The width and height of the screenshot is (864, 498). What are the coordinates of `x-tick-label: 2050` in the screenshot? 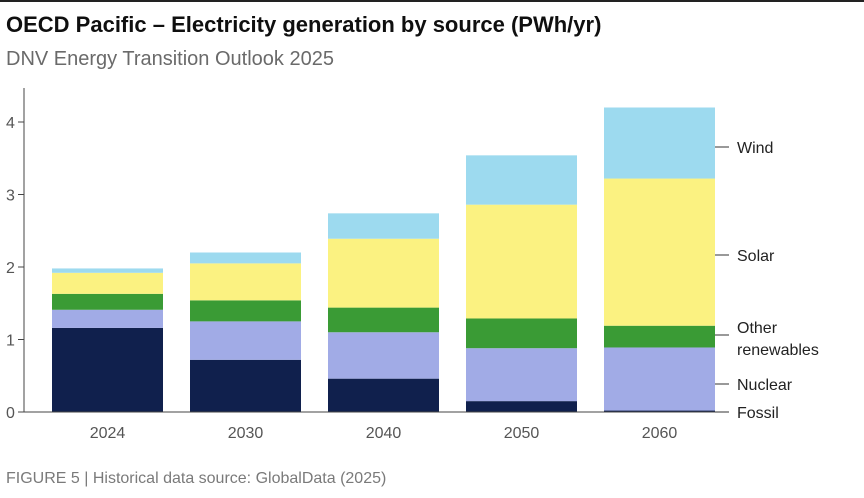 It's located at (522, 433).